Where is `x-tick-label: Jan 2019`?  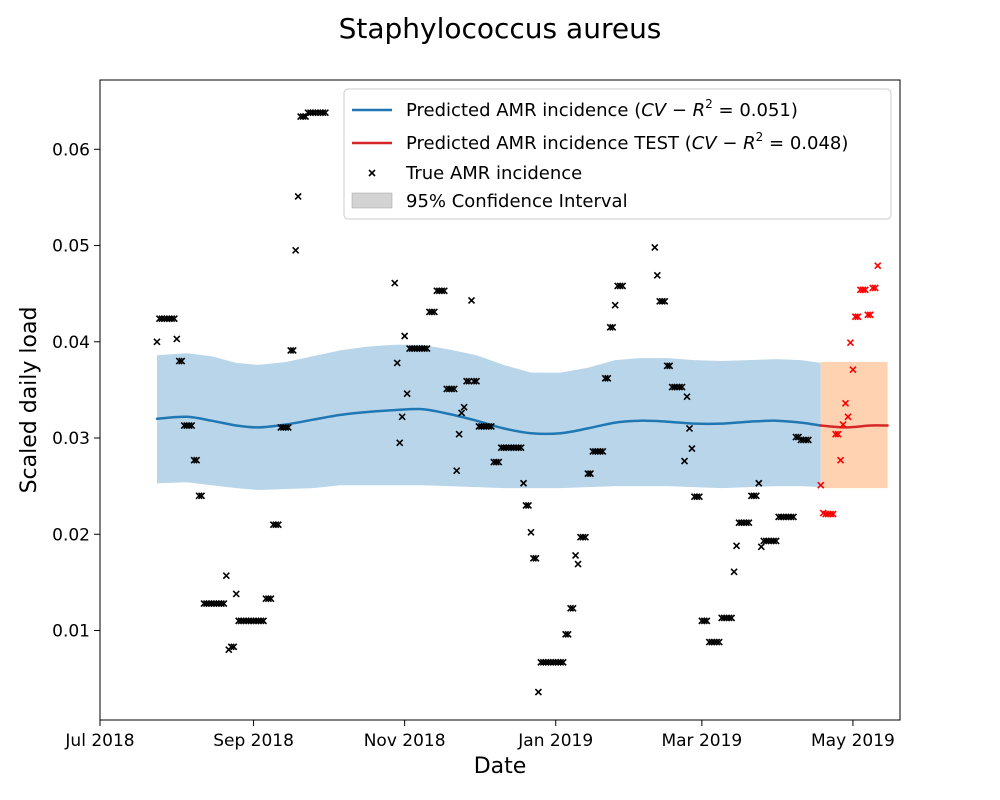 x-tick-label: Jan 2019 is located at coordinates (555, 741).